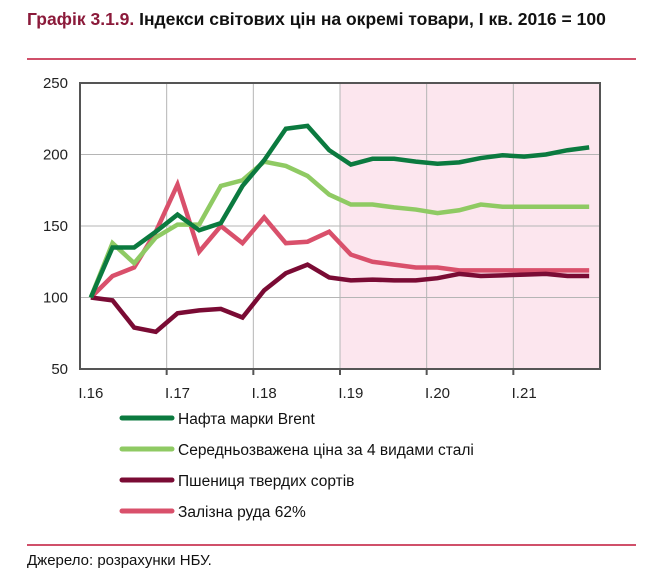 The height and width of the screenshot is (579, 661). Describe the element at coordinates (246, 419) in the screenshot. I see `legend-label: Нафта марки Brent` at that location.